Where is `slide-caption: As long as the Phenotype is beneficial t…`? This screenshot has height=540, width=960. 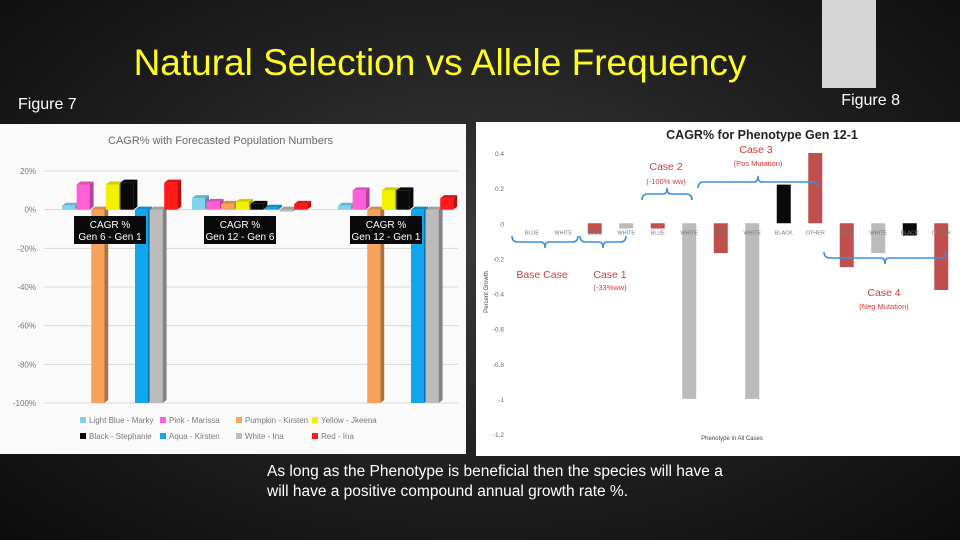 slide-caption: As long as the Phenotype is beneficial t… is located at coordinates (495, 481).